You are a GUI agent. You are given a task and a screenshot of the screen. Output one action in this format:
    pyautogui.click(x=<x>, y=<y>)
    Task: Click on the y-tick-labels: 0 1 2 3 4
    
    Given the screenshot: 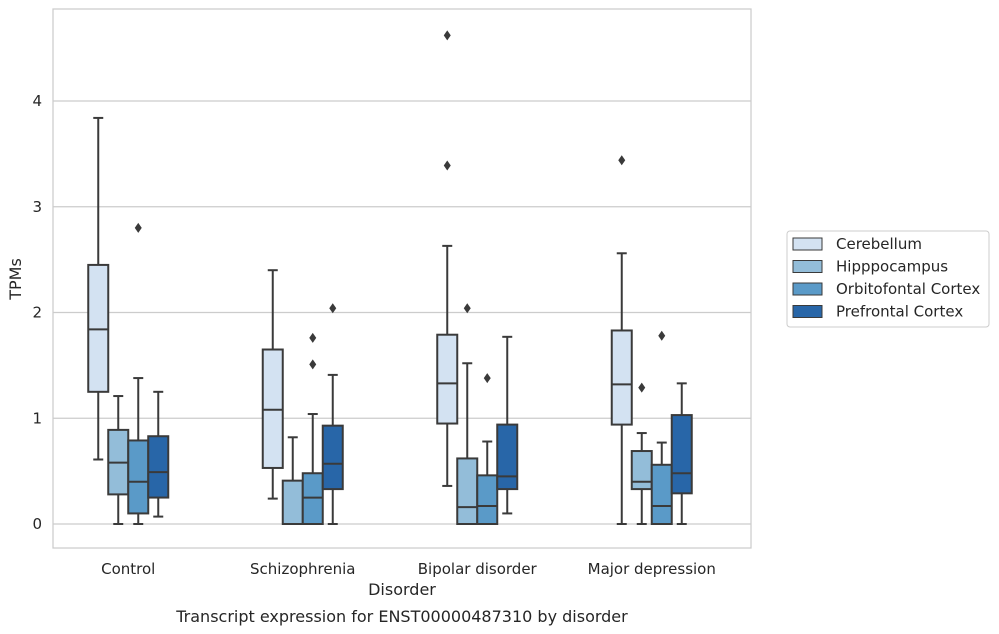 What is the action you would take?
    pyautogui.click(x=37, y=312)
    